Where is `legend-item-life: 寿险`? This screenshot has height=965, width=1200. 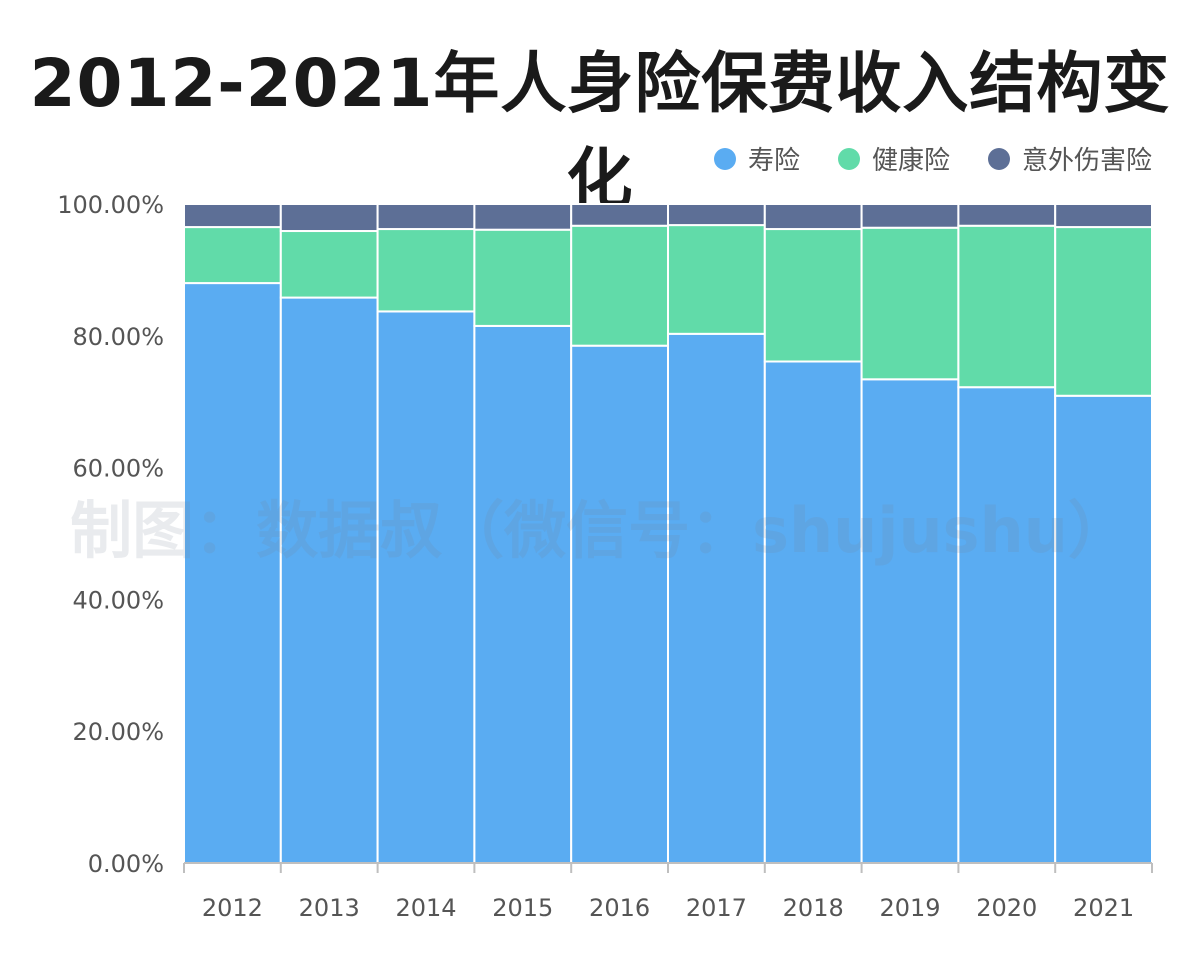
legend-item-life: 寿险 is located at coordinates (756, 158).